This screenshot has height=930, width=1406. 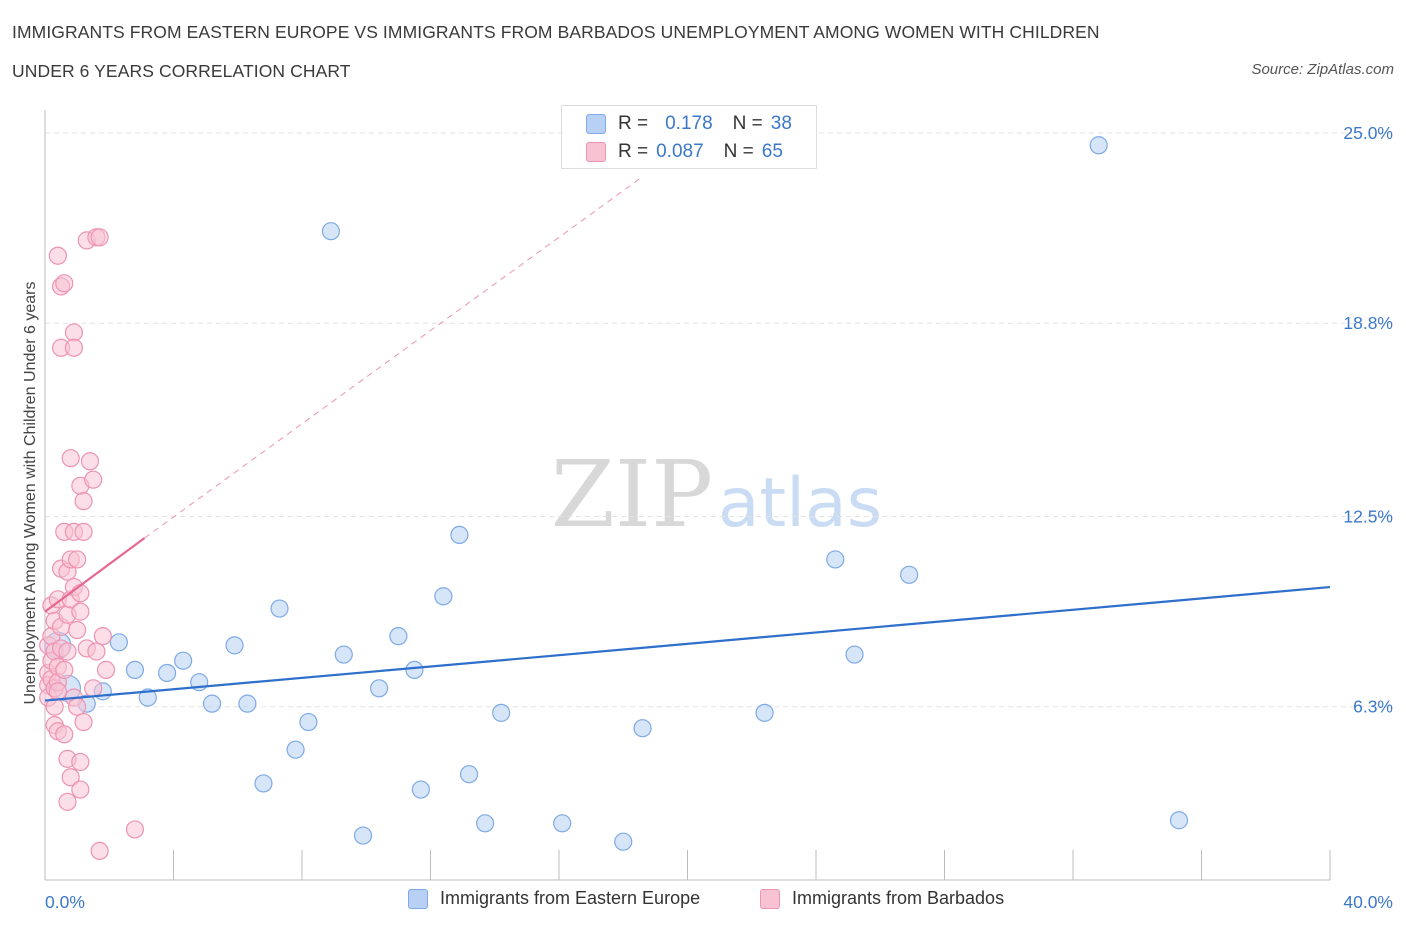 I want to click on stats-row-barbados: R = 0.087 N = 65, so click(x=684, y=152).